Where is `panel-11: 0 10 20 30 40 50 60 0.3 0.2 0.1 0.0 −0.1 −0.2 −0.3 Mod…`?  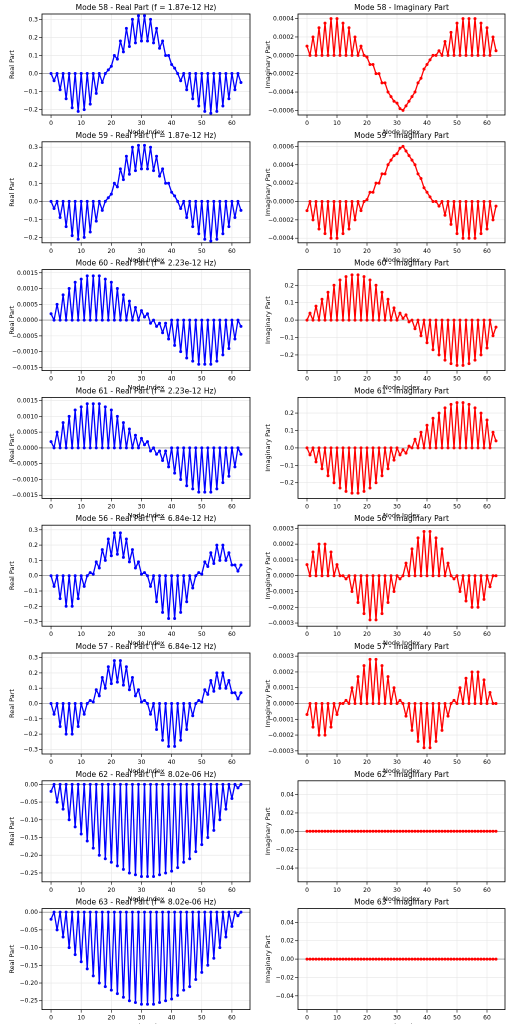 panel-11: 0 10 20 30 40 50 60 0.3 0.2 0.1 0.0 −0.1 −0.2 −0.3 Mod… is located at coordinates (129, 708).